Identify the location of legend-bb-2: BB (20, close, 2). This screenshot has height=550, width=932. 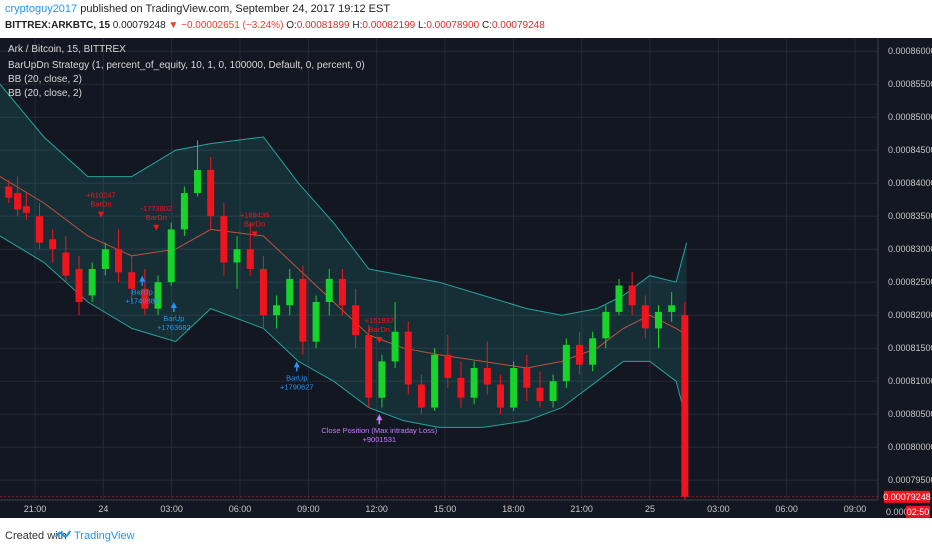
(45, 93).